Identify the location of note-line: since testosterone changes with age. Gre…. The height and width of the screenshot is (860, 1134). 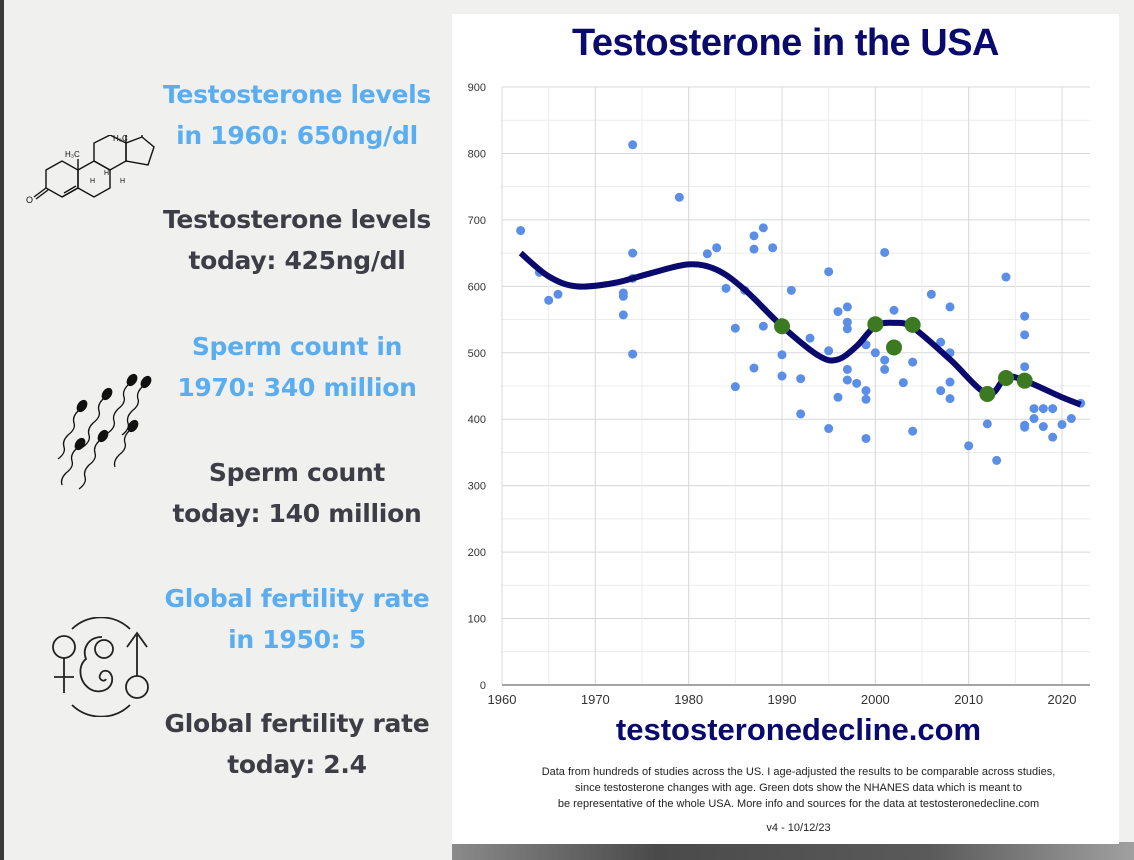
(798, 788).